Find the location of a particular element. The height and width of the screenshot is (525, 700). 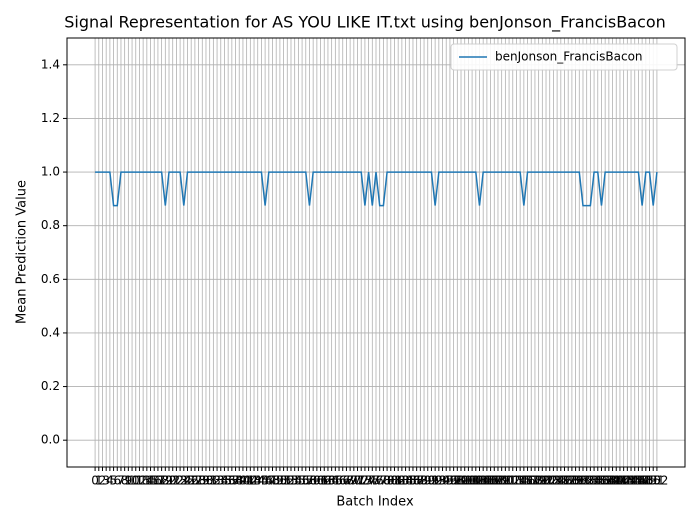

x-tick-label: 136 is located at coordinates (597, 481).